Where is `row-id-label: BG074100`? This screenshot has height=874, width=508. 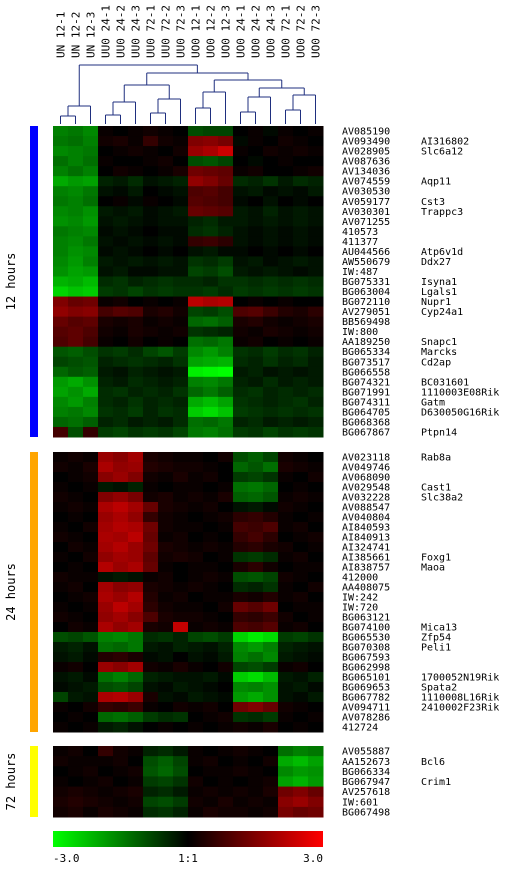 row-id-label: BG074100 is located at coordinates (366, 628).